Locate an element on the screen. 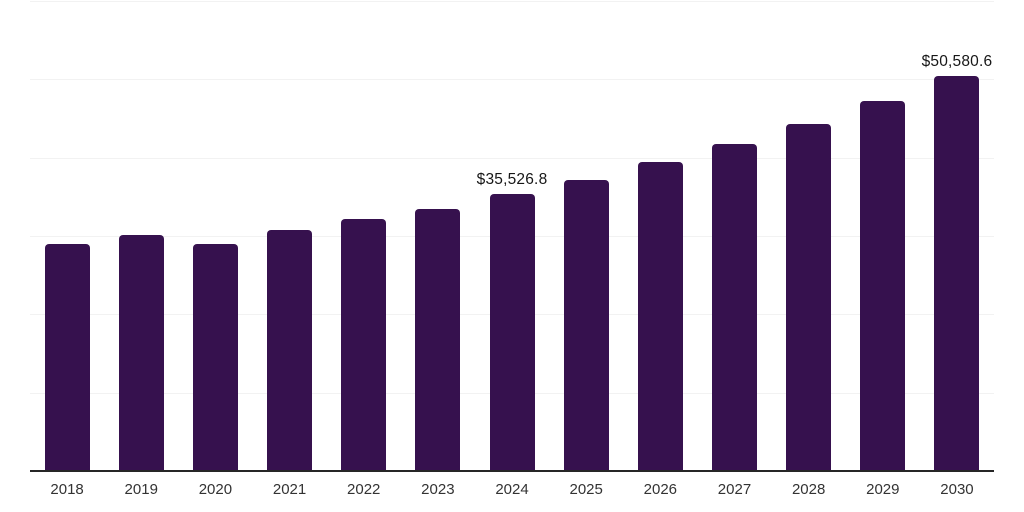 This screenshot has height=512, width=1024. value-label-2024: $35,526.8 is located at coordinates (512, 179).